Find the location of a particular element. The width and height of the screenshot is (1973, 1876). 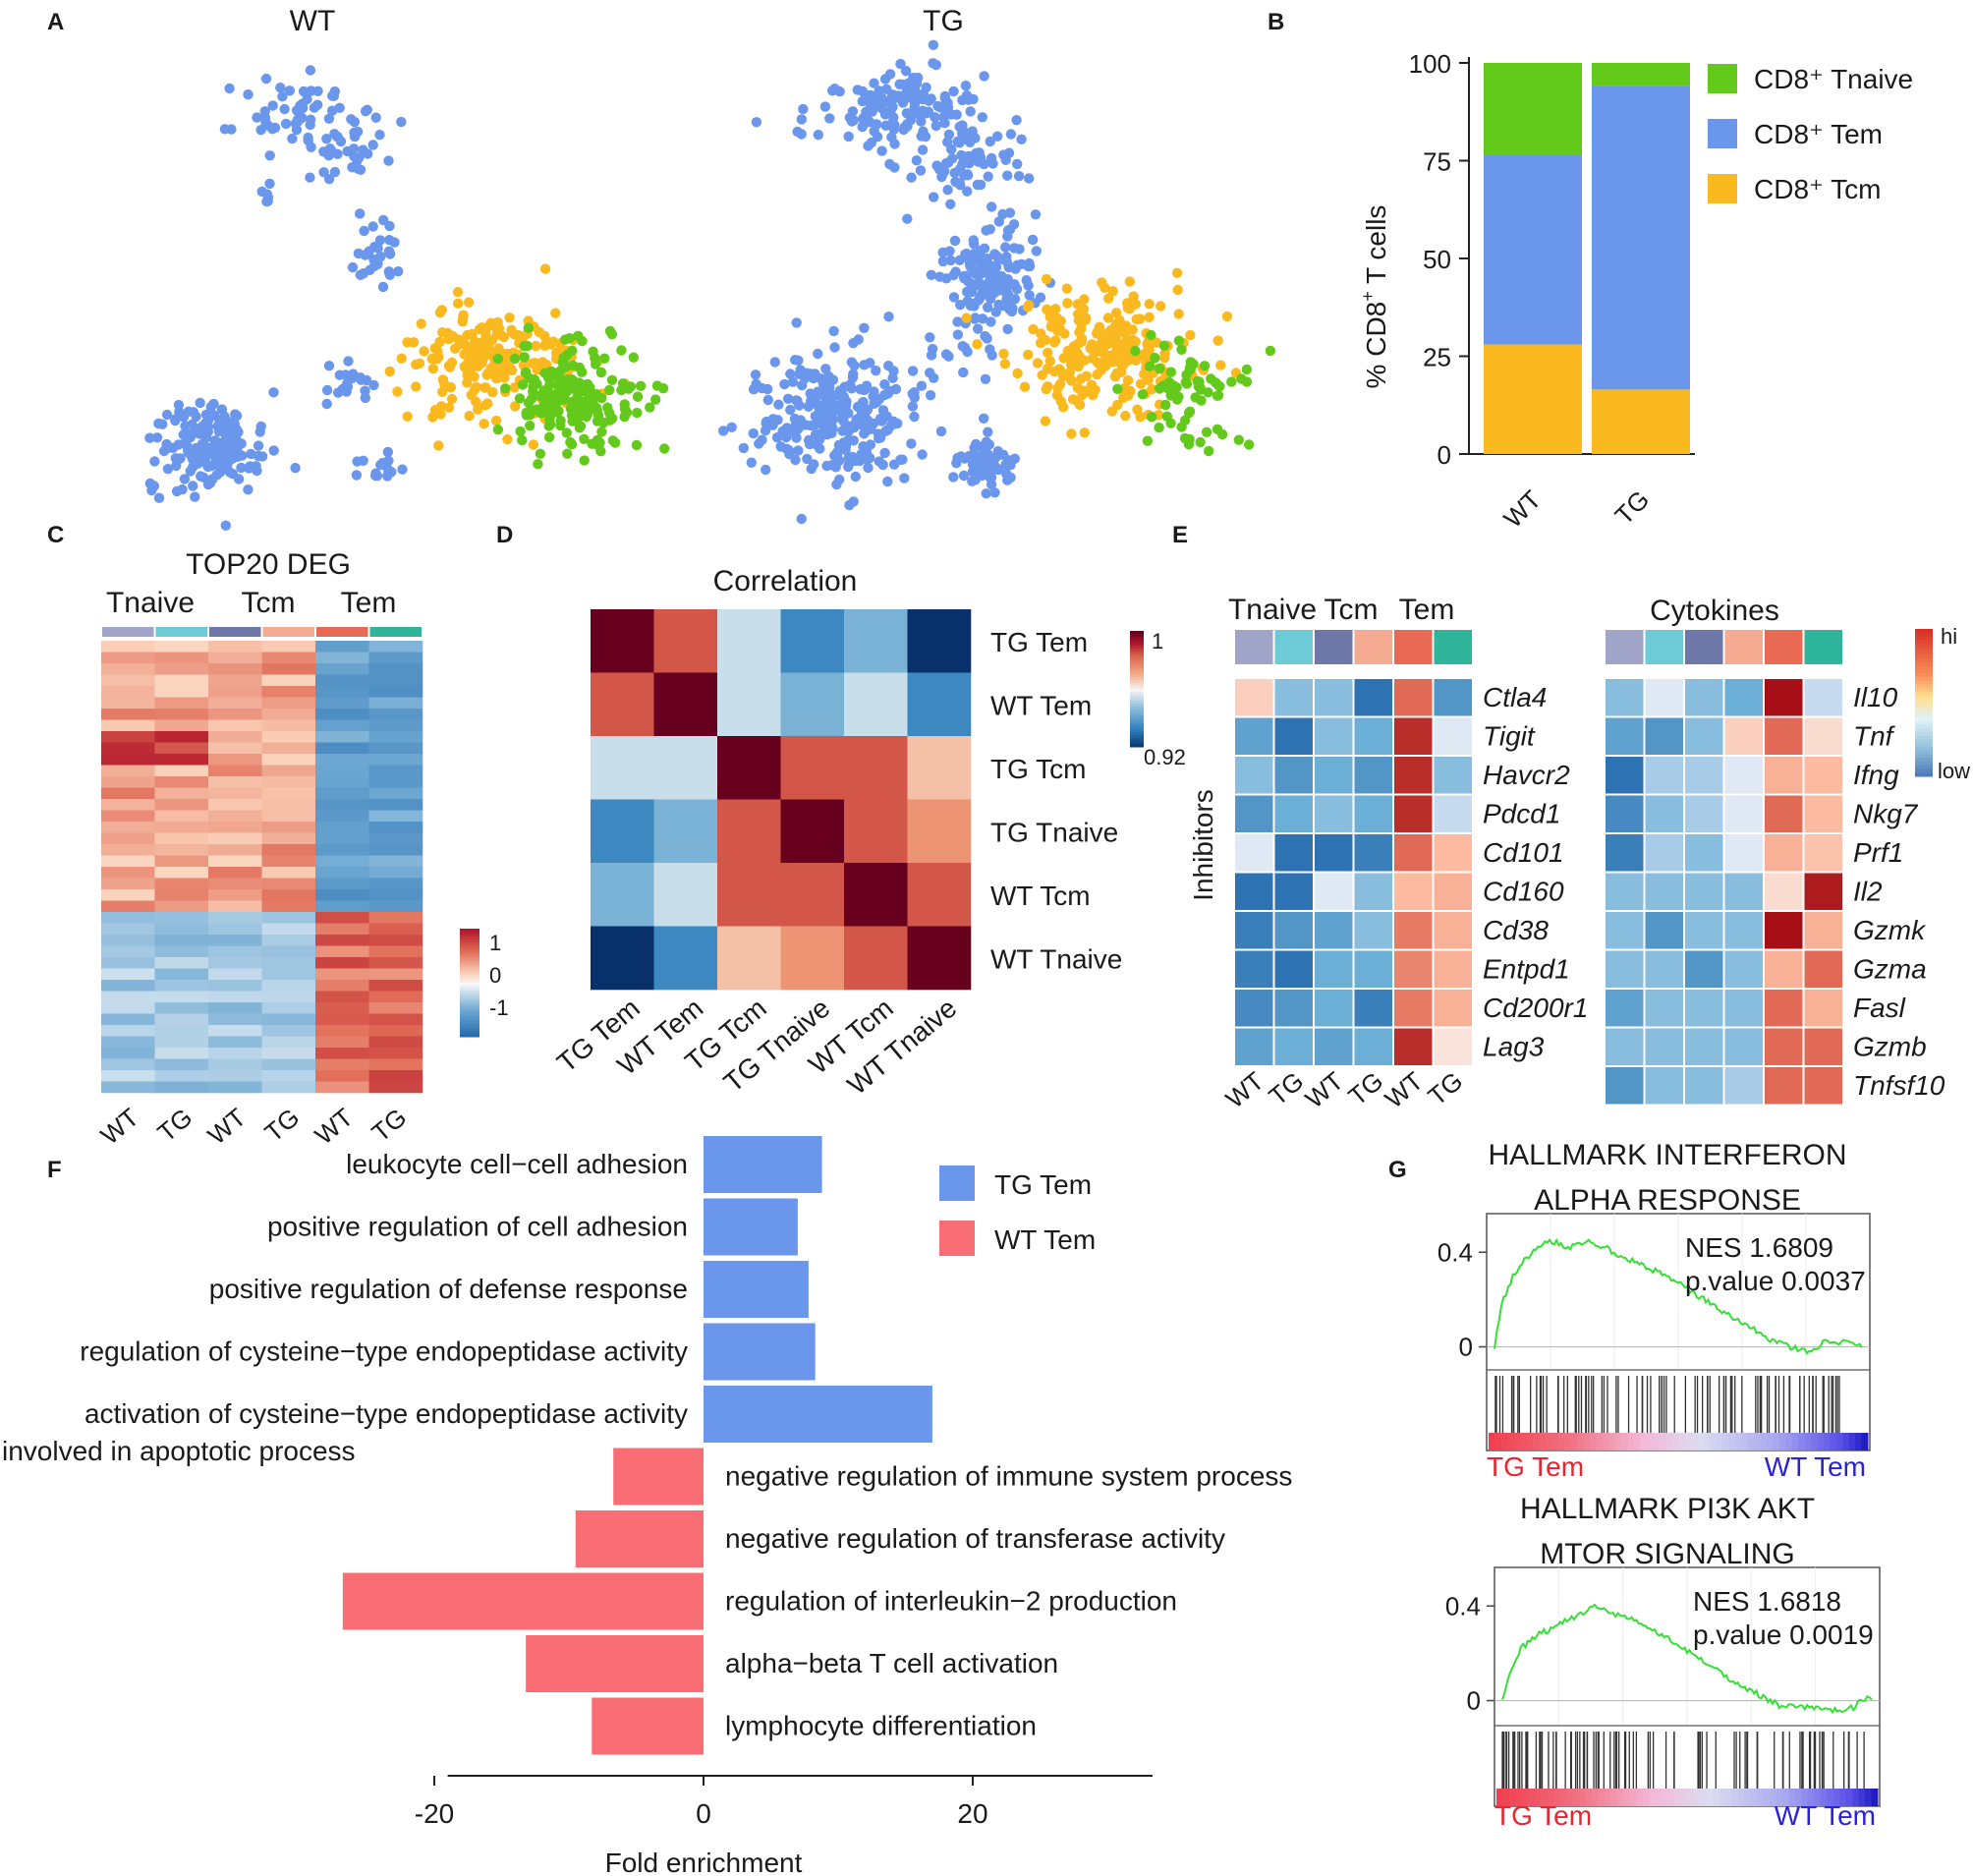

d-row-label: WT Tnaive is located at coordinates (1056, 959).